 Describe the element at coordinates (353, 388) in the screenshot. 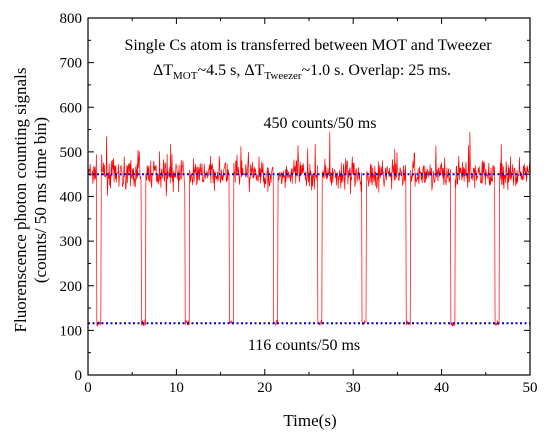

I see `x-tick-label: 30` at that location.